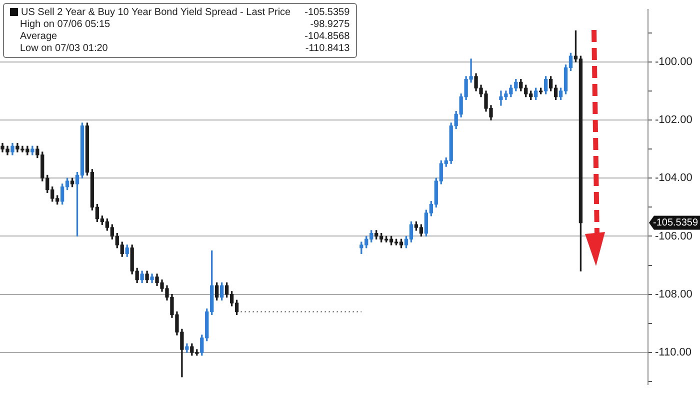  What do you see at coordinates (673, 120) in the screenshot?
I see `y-tick-label: -102.00` at bounding box center [673, 120].